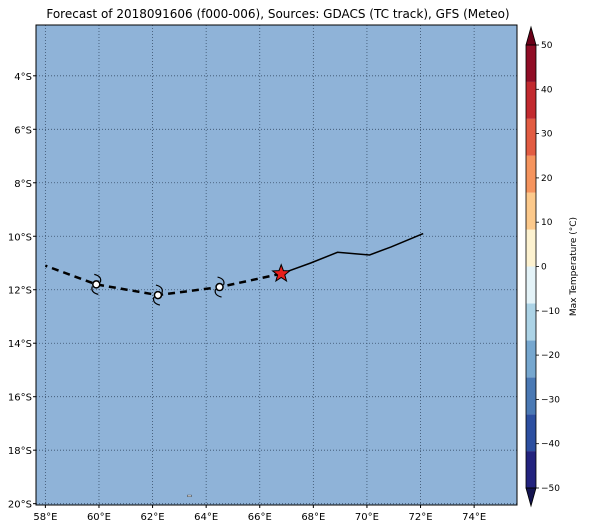 Image resolution: width=591 pixels, height=529 pixels. Describe the element at coordinates (550, 400) in the screenshot. I see `colorbar-tick-label: −30` at that location.